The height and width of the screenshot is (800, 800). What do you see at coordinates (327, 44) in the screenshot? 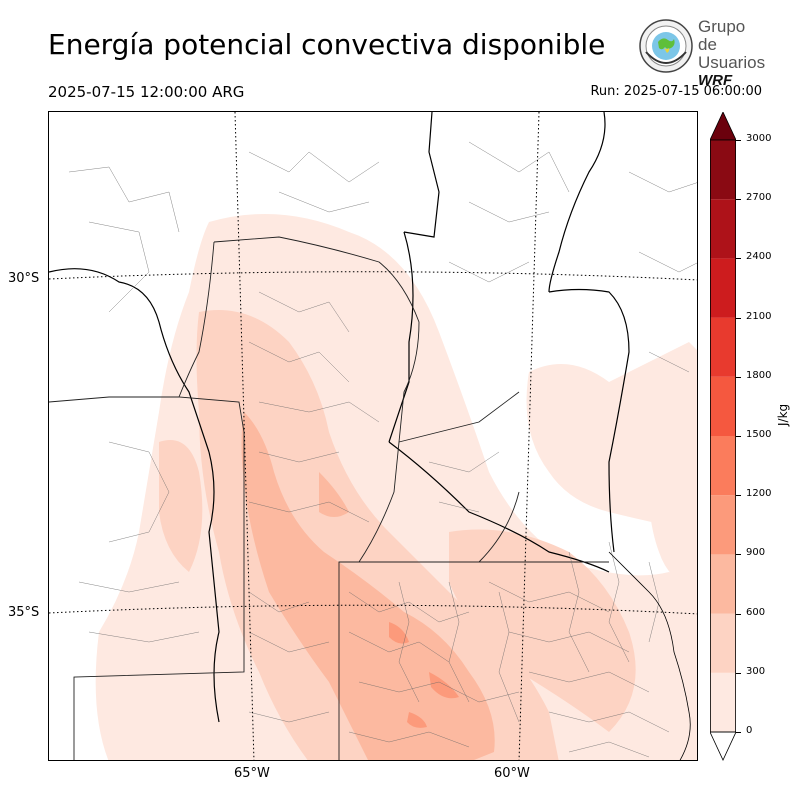
I see `map-title: Energía potencial convectiva disponible` at bounding box center [327, 44].